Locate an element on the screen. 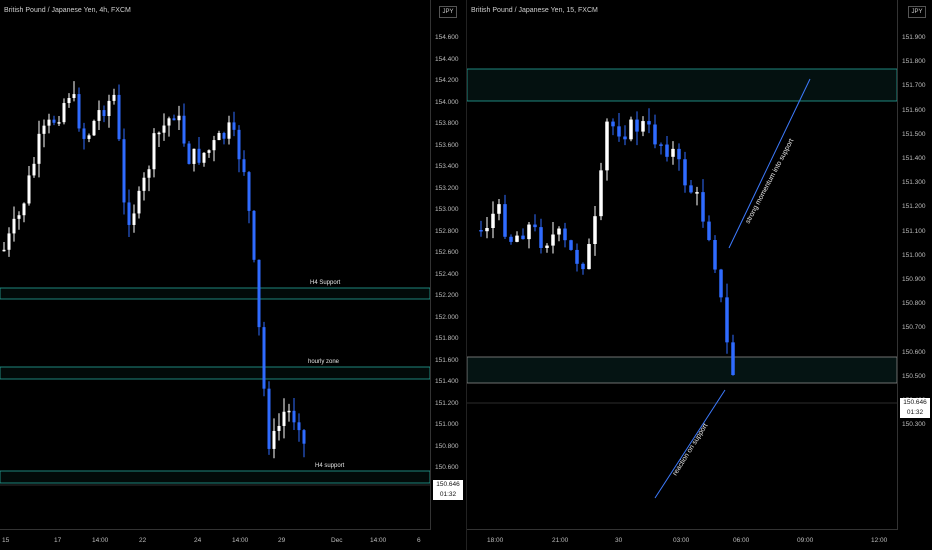 Image resolution: width=932 pixels, height=550 pixels. chart-title: British Pound / Japanese Yen, 4h, FXCM is located at coordinates (67, 10).